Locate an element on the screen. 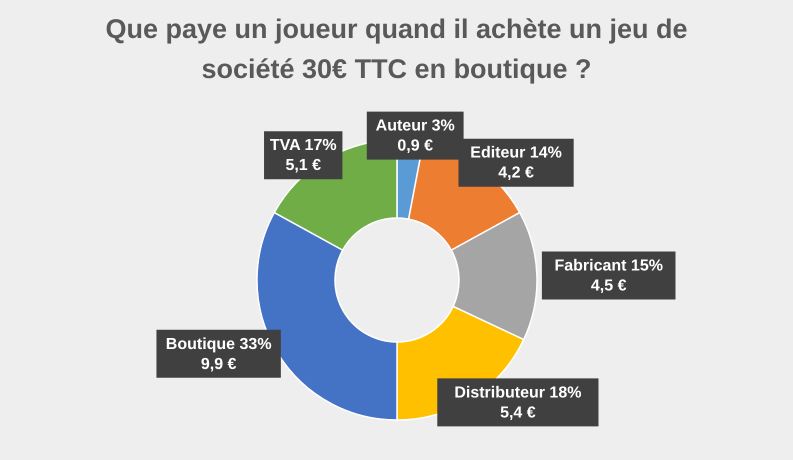 Image resolution: width=793 pixels, height=460 pixels. slice-label: TVA 17% 5,1 € is located at coordinates (303, 155).